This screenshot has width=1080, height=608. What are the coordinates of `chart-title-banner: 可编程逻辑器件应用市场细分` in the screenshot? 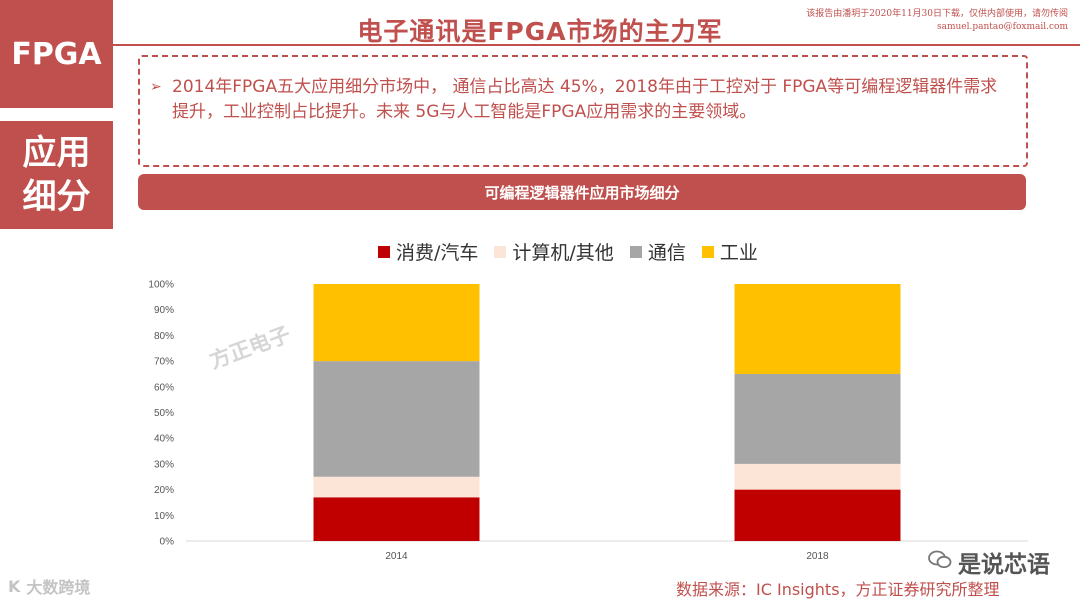 It's located at (582, 192).